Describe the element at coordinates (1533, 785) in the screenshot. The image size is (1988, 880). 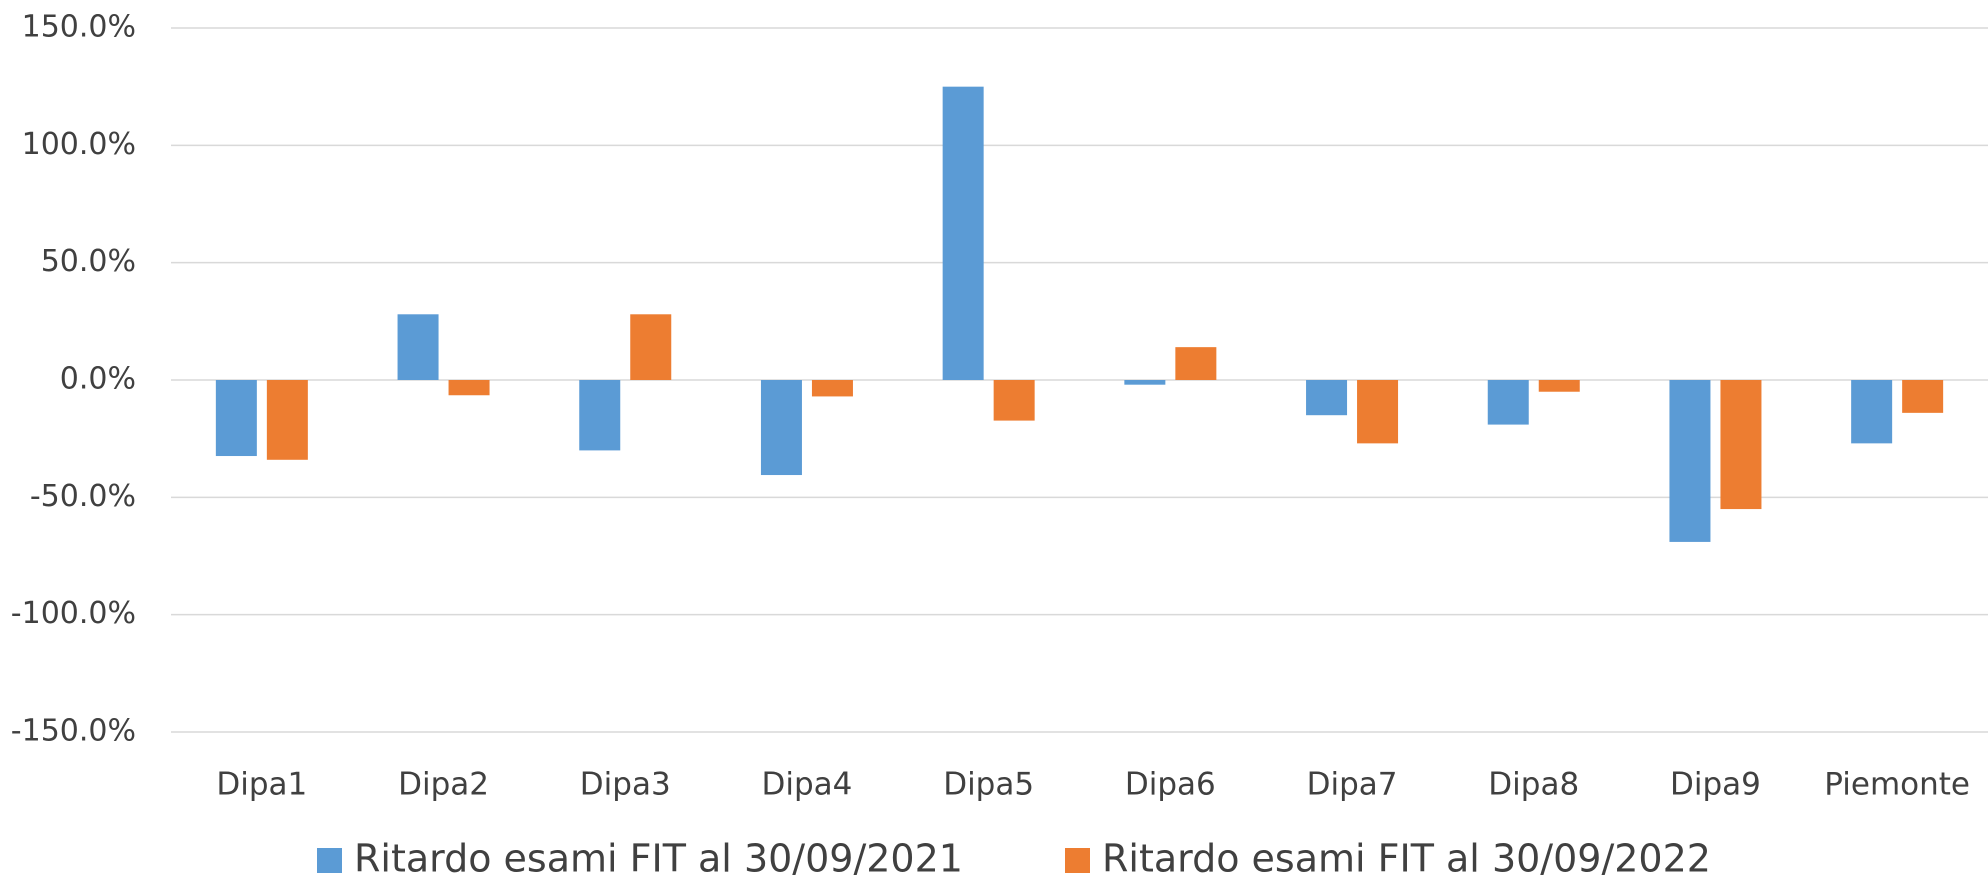
I see `x-tick-label: Dipa8` at that location.